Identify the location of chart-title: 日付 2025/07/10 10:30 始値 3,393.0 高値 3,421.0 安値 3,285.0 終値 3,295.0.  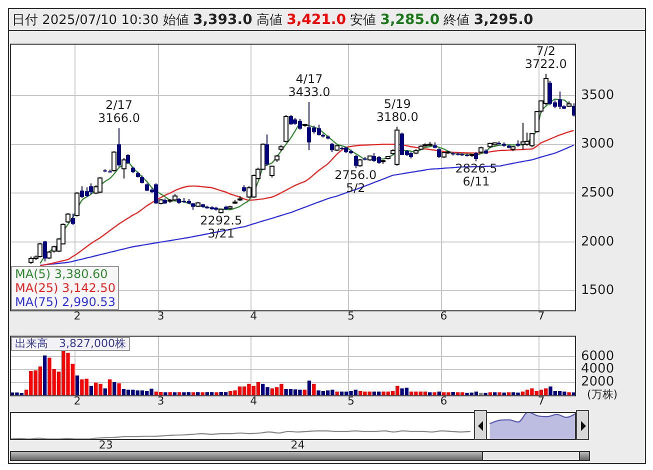
(273, 20).